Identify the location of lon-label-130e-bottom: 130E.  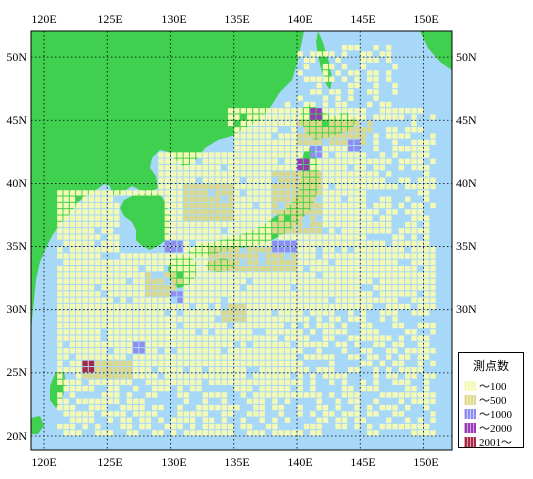
(173, 462).